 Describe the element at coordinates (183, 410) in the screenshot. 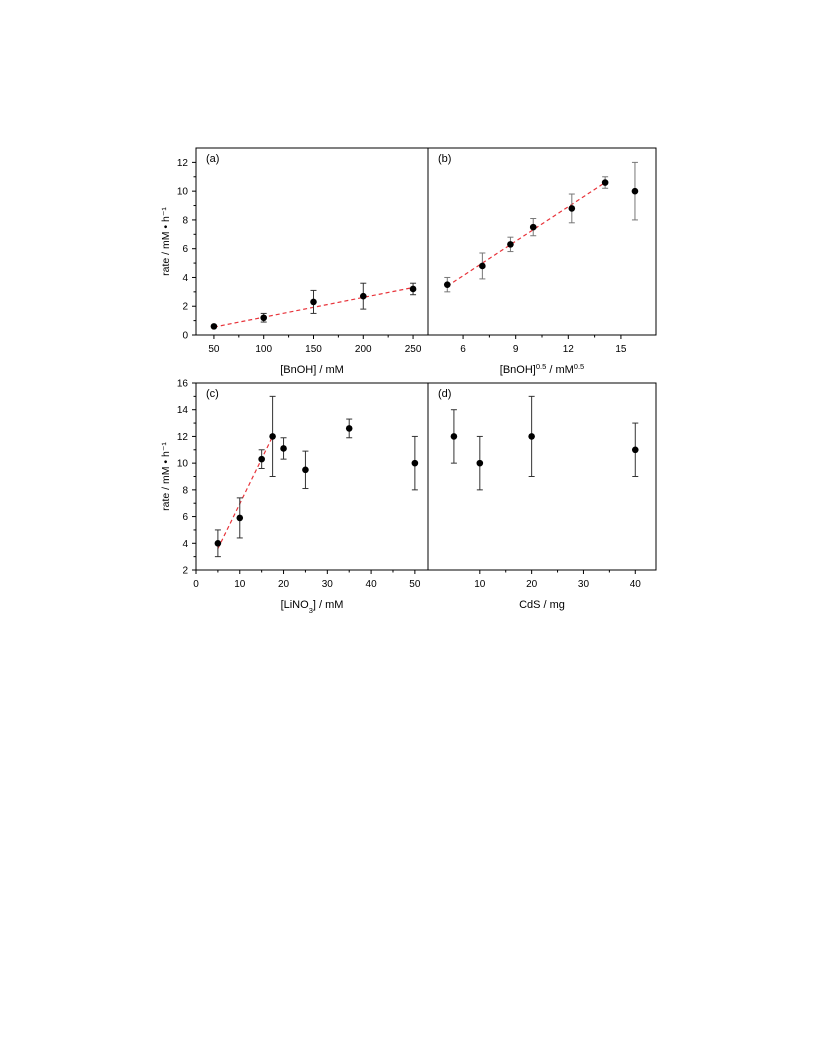

I see `y-tick-label: 14` at that location.